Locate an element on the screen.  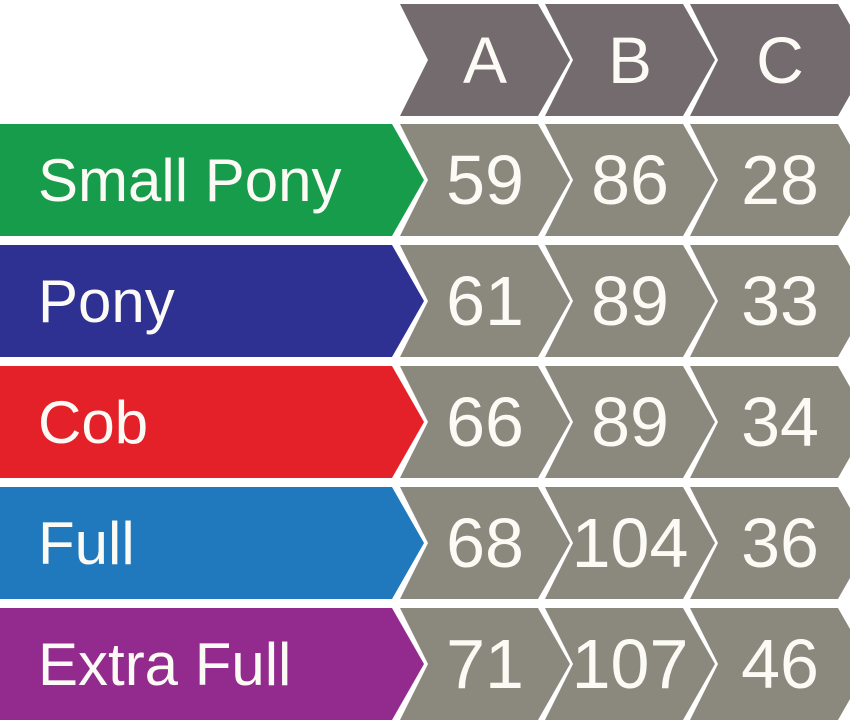
value-cell: 107 is located at coordinates (630, 664).